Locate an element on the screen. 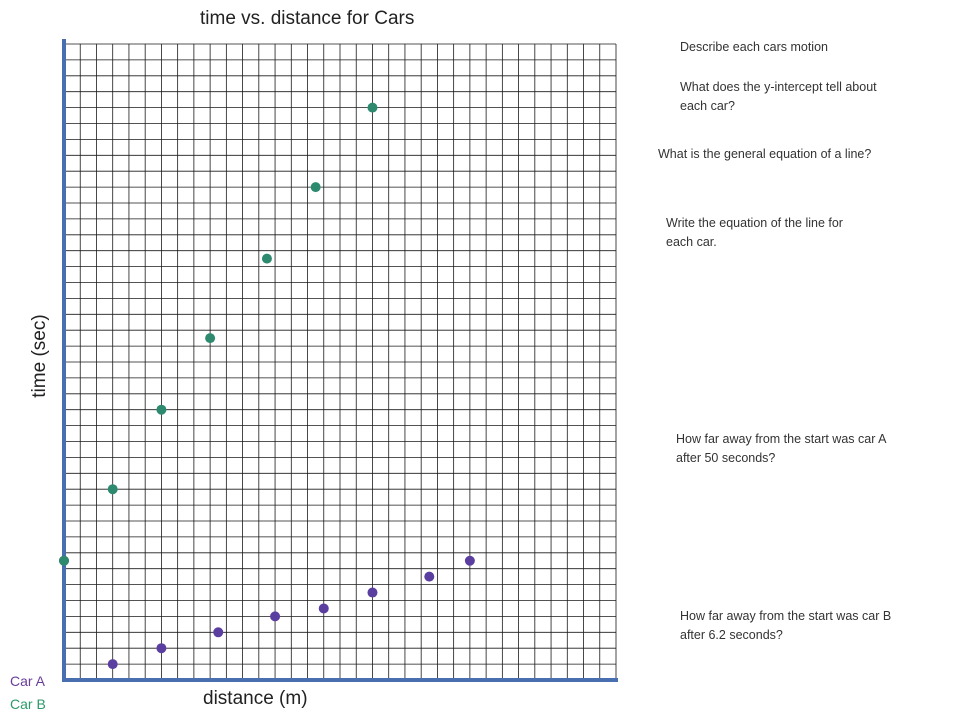  question-describe-motion: Describe each cars motion is located at coordinates (754, 47).